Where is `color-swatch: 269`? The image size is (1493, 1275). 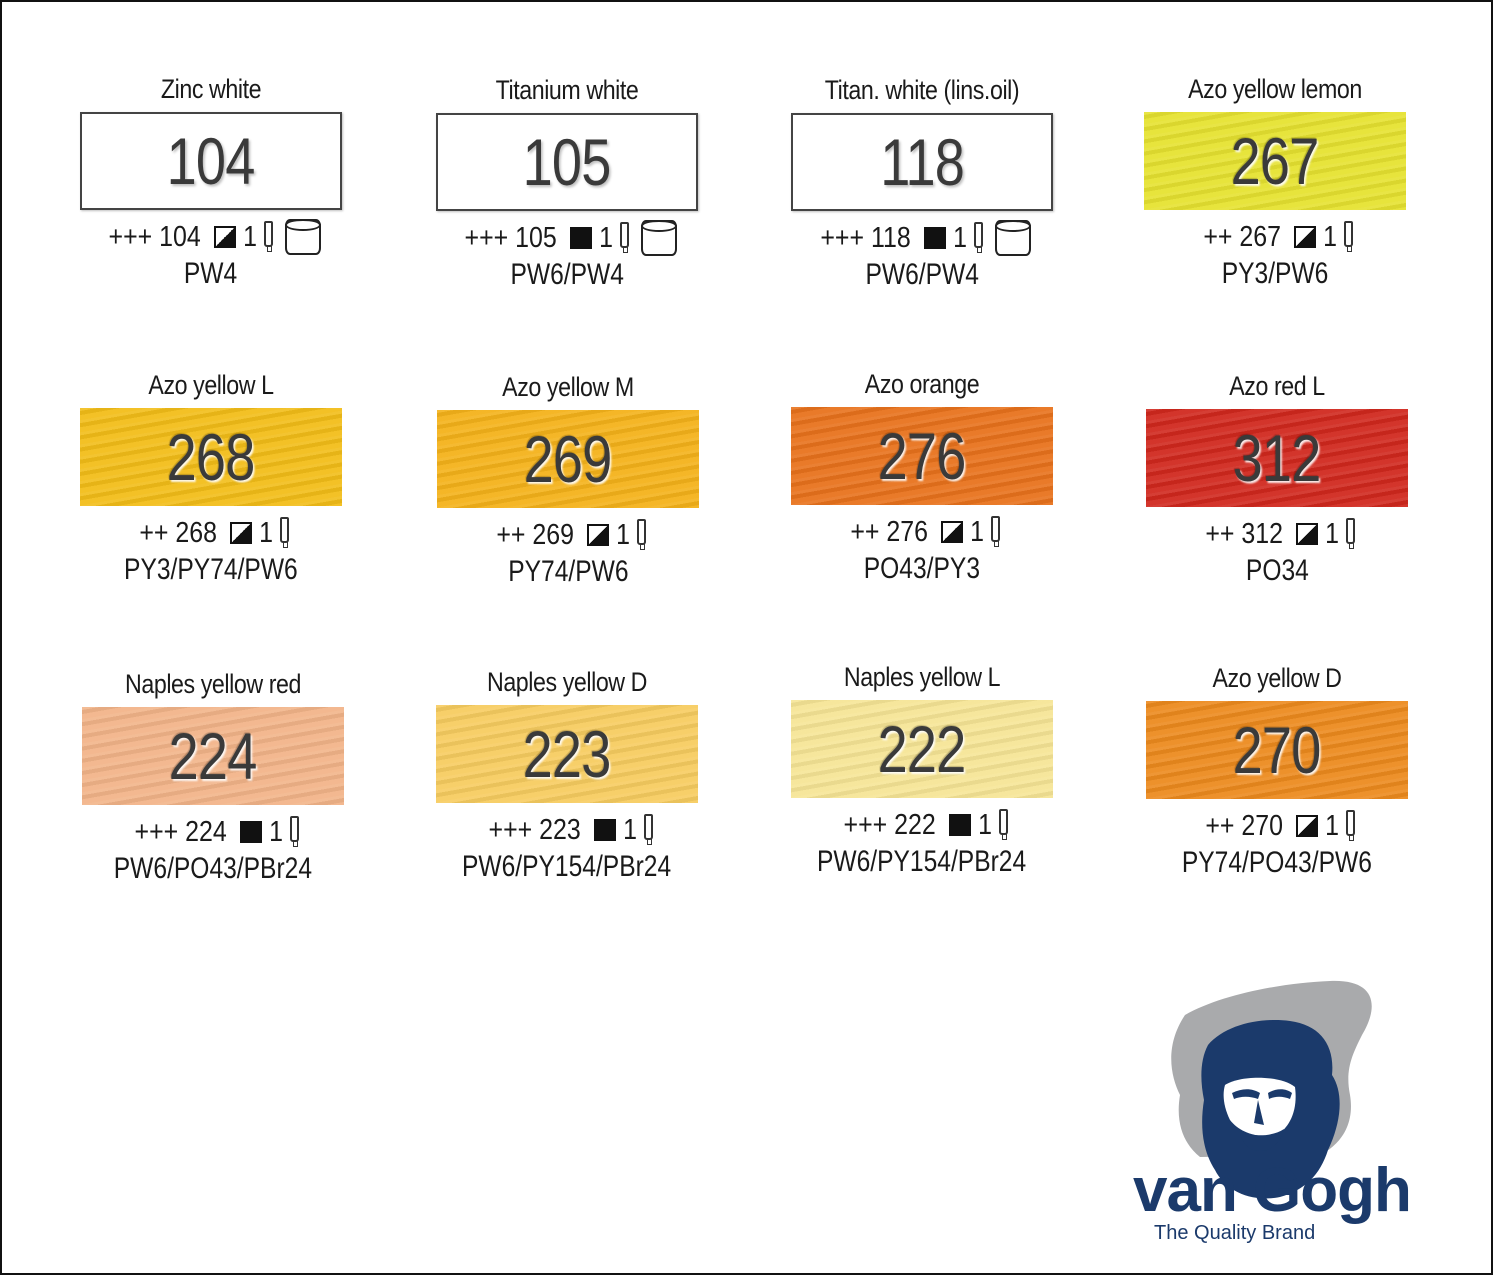
color-swatch: 269 is located at coordinates (568, 459).